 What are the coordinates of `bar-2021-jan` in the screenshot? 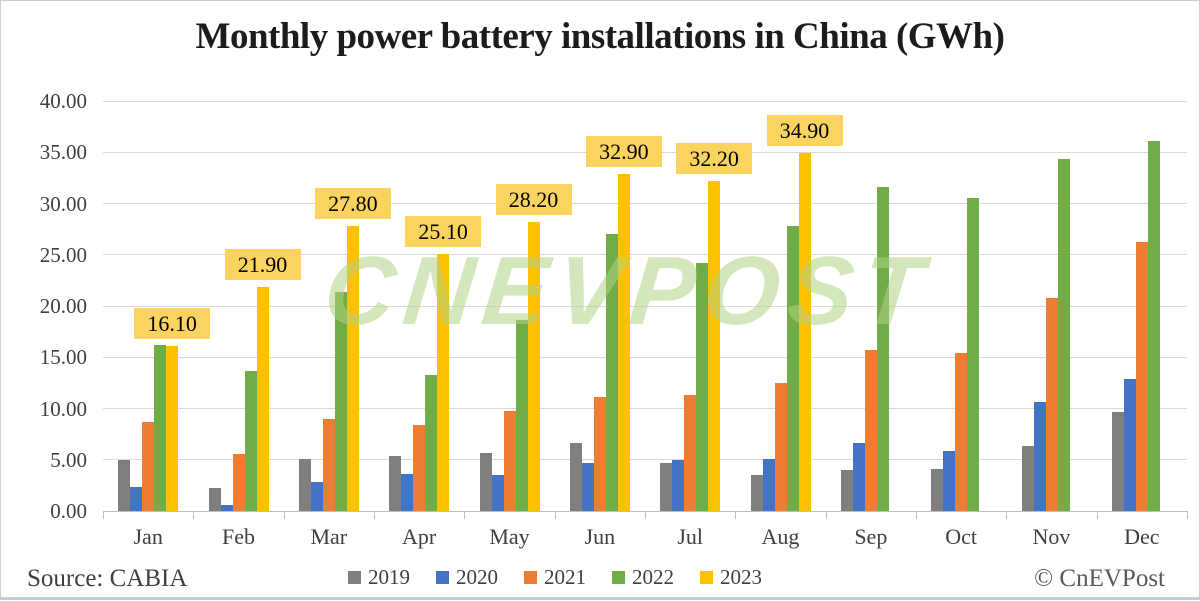 It's located at (148, 466).